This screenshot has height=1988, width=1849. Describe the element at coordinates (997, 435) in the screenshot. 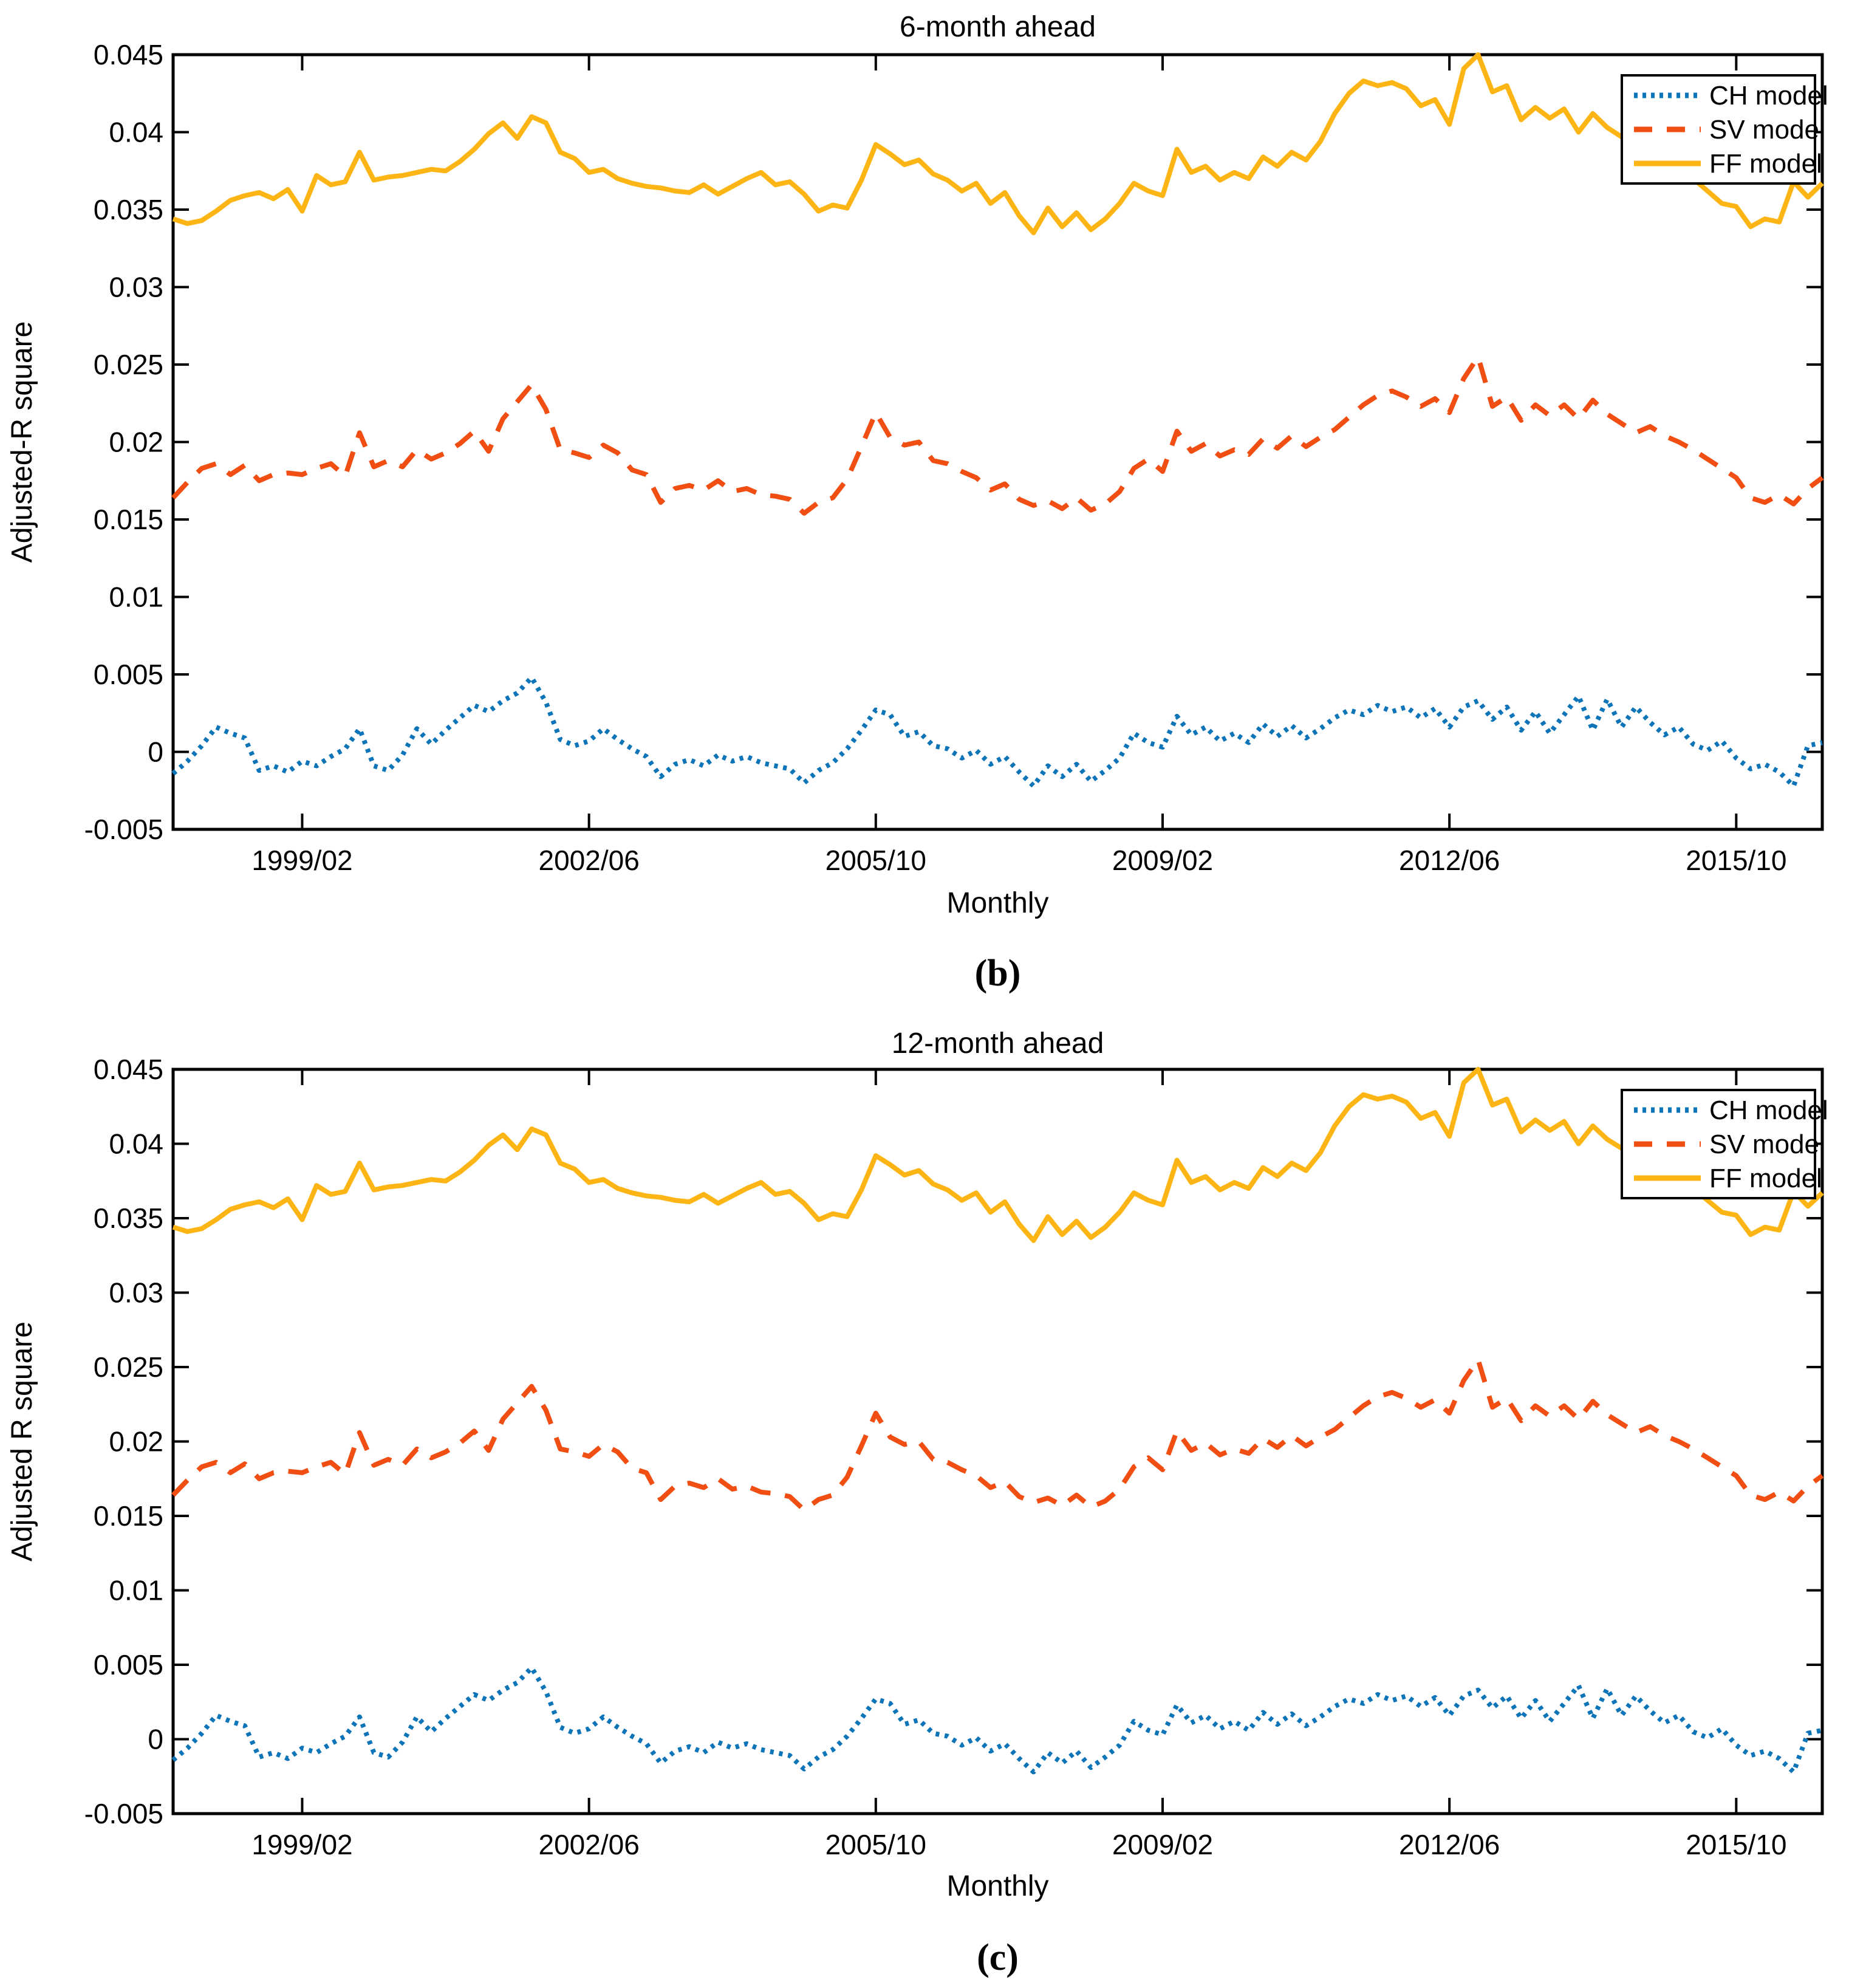

I see `series-line-sv-model-panel-b` at that location.